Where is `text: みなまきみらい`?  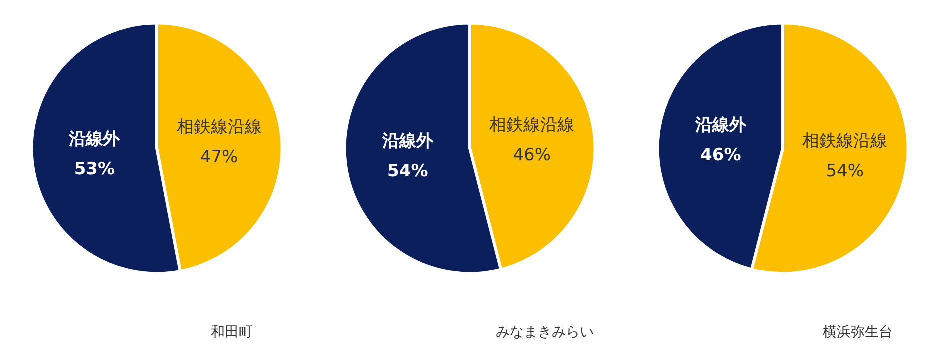 text: みなまきみらい is located at coordinates (545, 332).